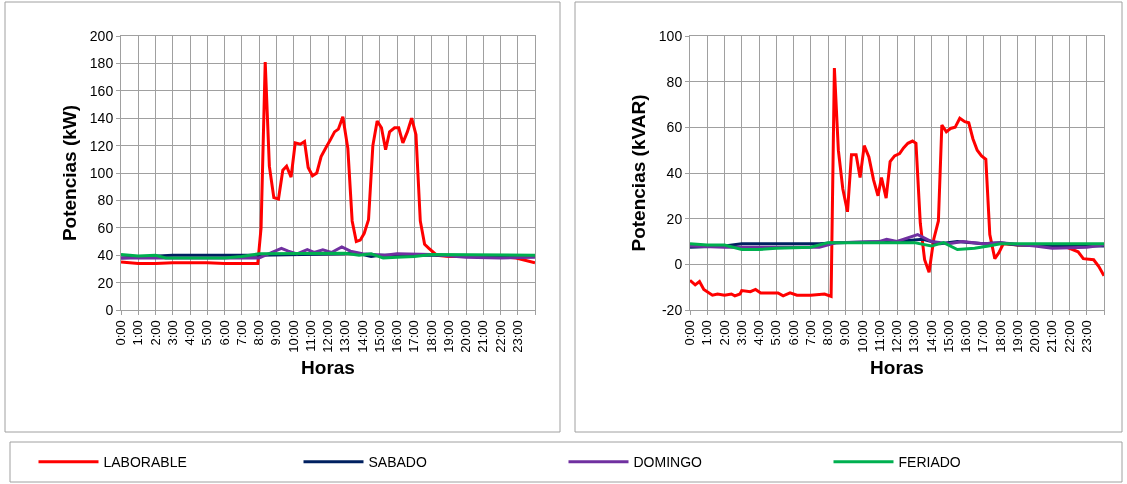  What do you see at coordinates (101, 145) in the screenshot?
I see `y-tick-label: 120` at bounding box center [101, 145].